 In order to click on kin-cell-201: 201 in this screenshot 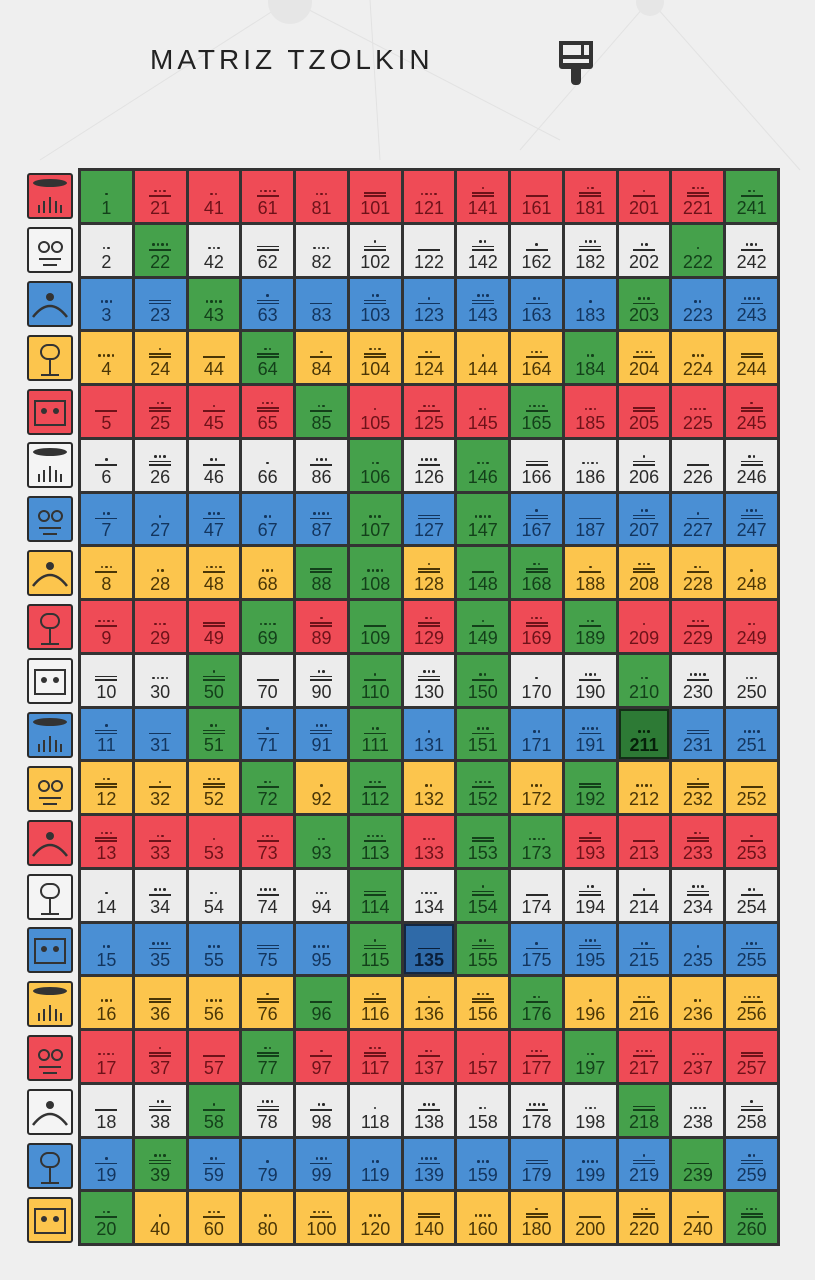, I will do `click(644, 196)`.